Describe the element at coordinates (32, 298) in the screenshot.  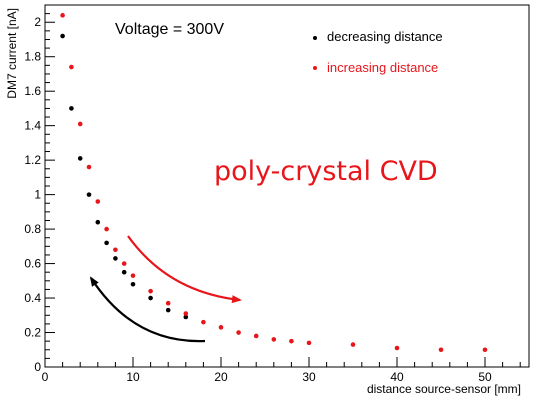
I see `y-tick-label: 0.4` at that location.